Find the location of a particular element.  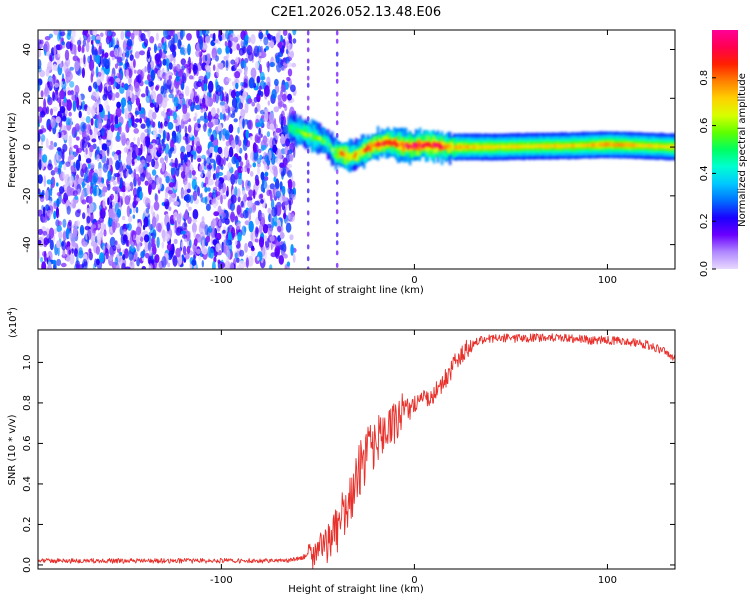

snr-ylabel: SNR (10 * v/v) is located at coordinates (12, 449).